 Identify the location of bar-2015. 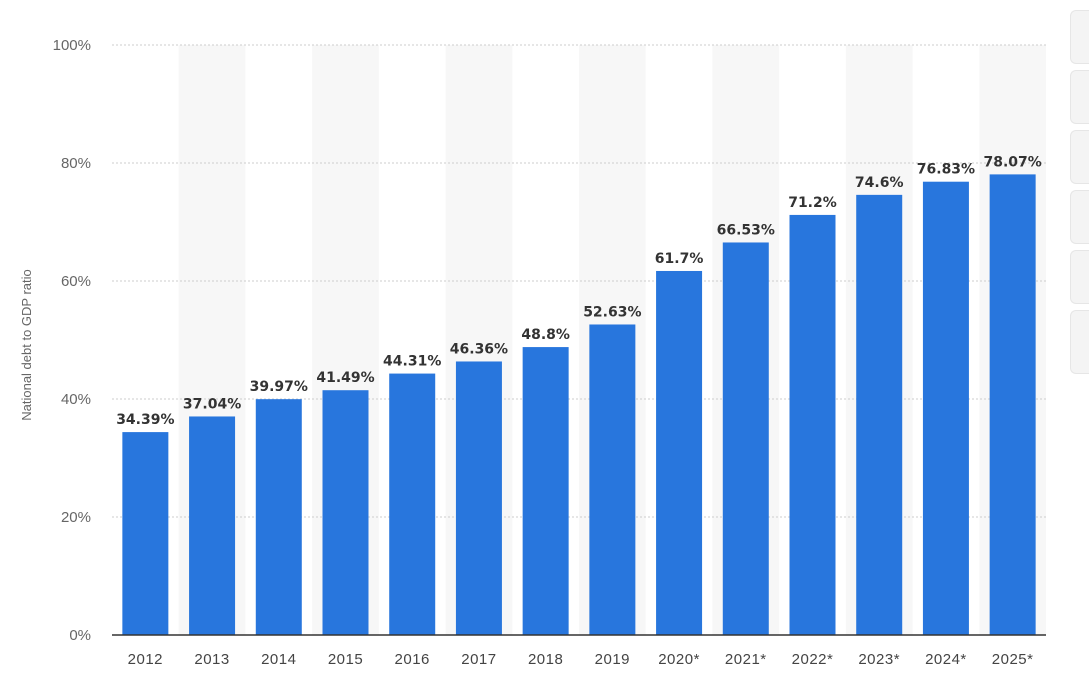
(345, 512).